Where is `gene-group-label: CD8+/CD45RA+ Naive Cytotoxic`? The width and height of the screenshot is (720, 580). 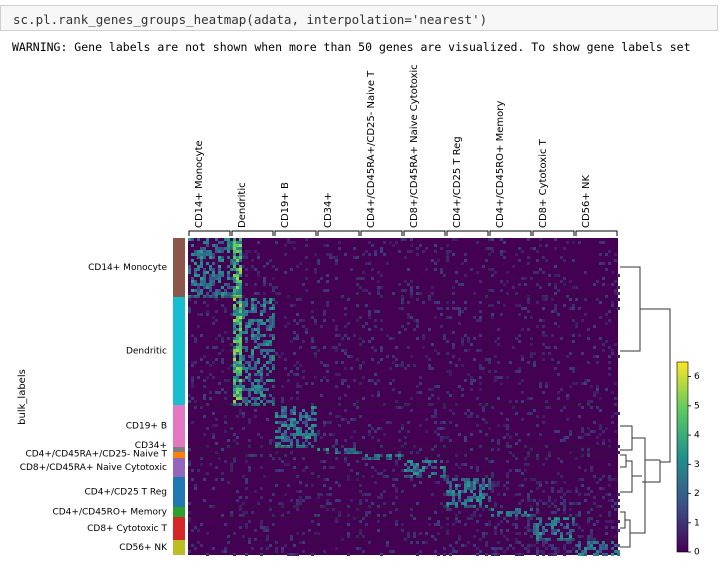 gene-group-label: CD8+/CD45RA+ Naive Cytotoxic is located at coordinates (414, 146).